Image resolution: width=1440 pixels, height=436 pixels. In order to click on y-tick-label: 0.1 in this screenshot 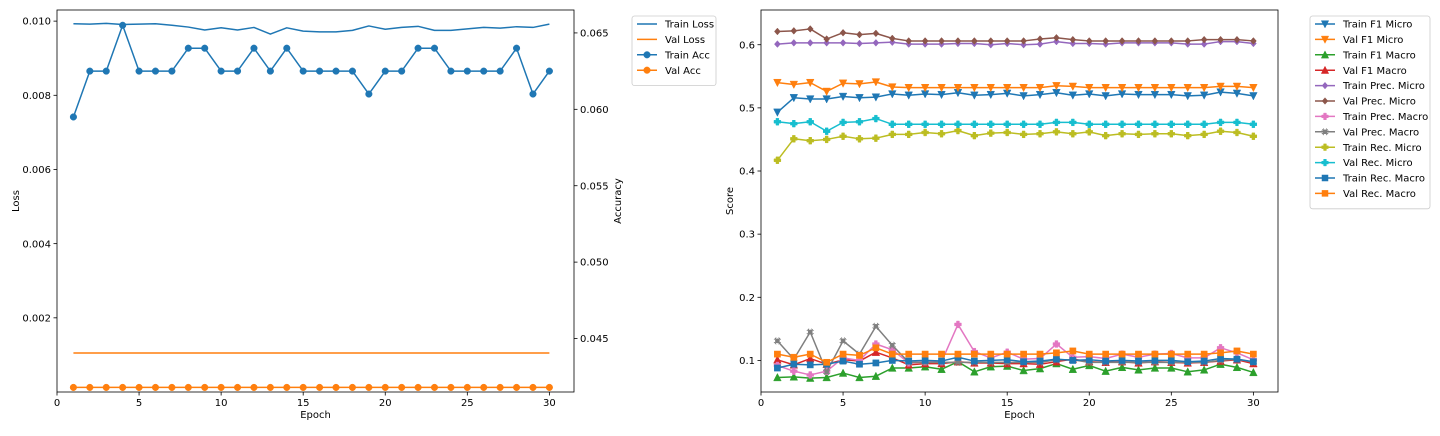, I will do `click(747, 361)`.